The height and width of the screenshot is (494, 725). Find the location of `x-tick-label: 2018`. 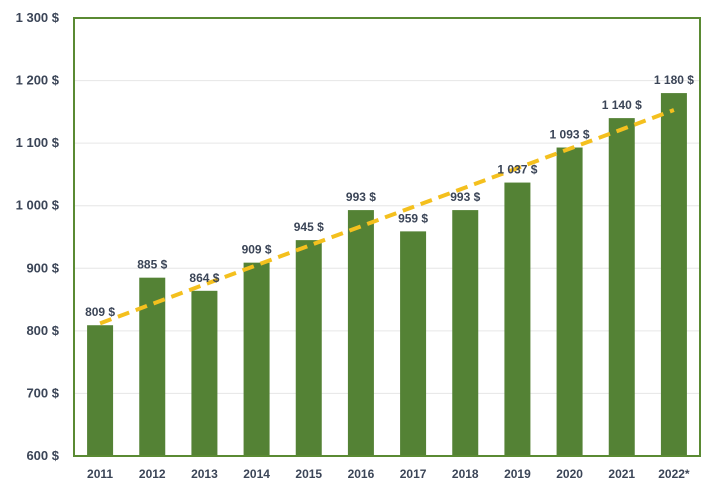

x-tick-label: 2018 is located at coordinates (465, 474).